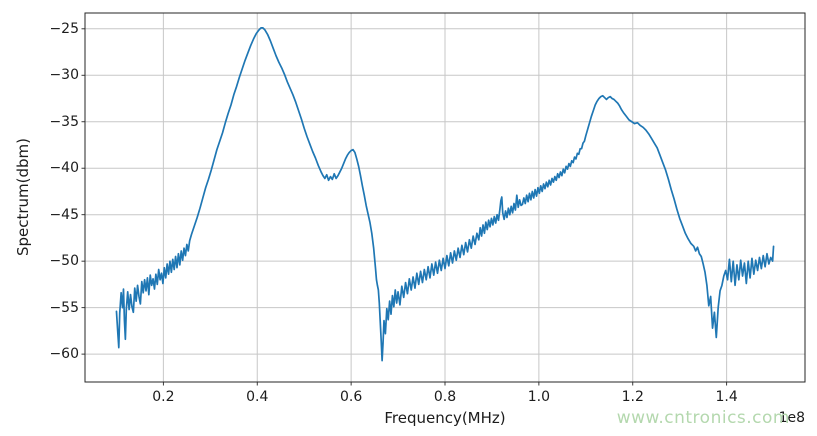 This screenshot has height=436, width=817. Describe the element at coordinates (257, 397) in the screenshot. I see `x-tick-label: 0.4` at that location.